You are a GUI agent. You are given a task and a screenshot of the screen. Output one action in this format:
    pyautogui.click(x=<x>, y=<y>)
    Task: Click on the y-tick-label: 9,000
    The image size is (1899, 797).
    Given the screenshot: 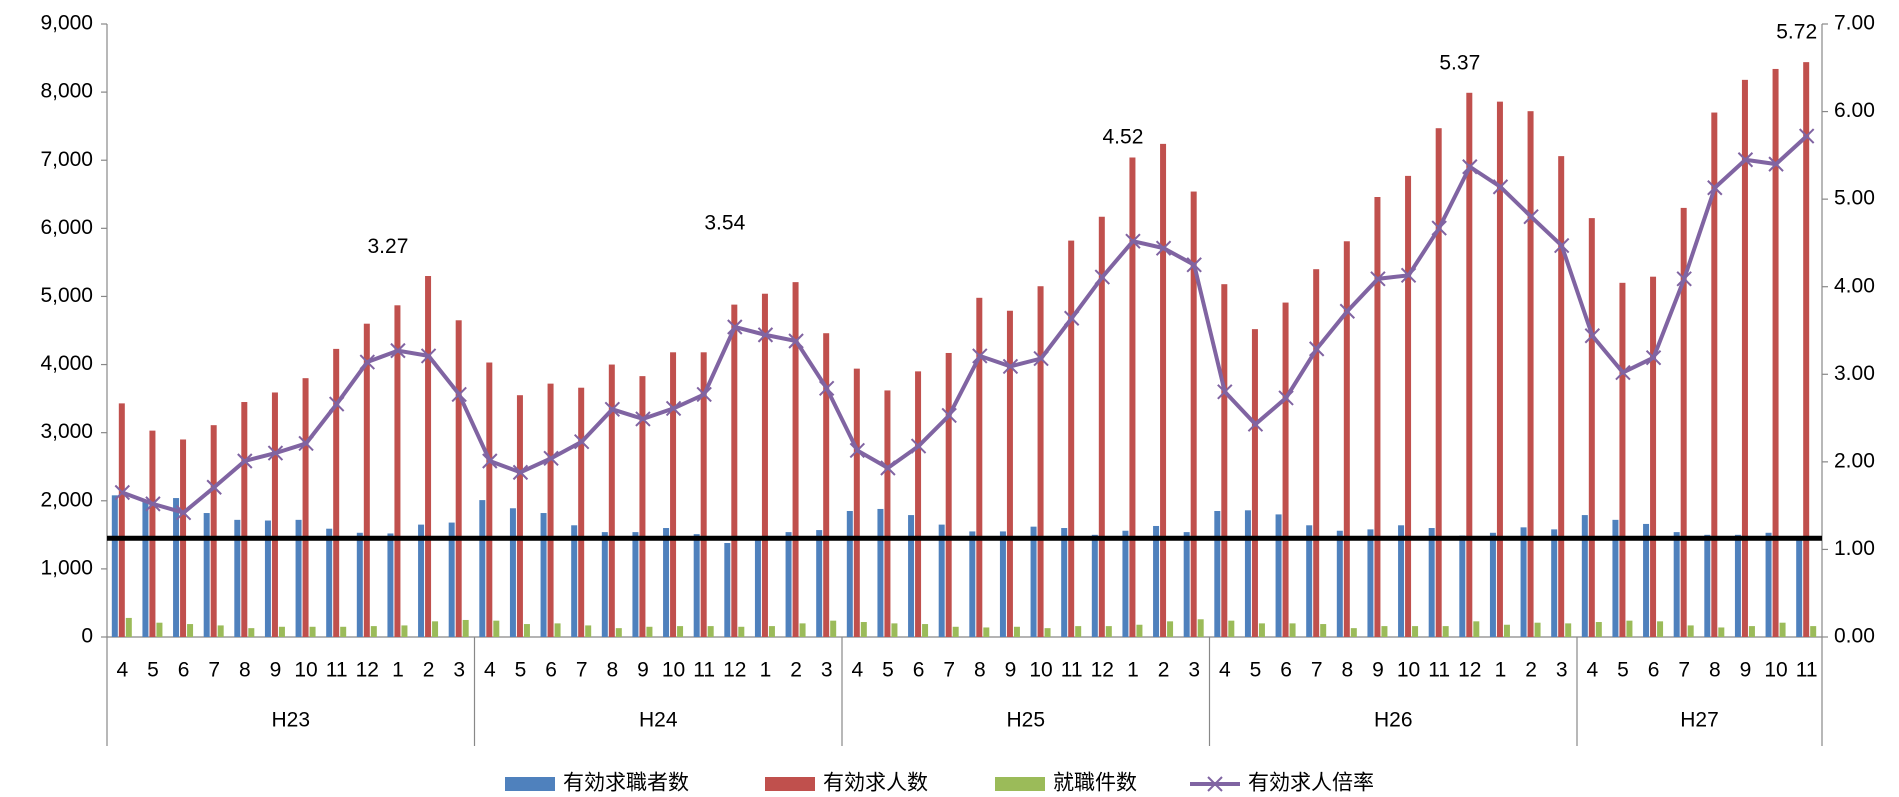 What is the action you would take?
    pyautogui.click(x=66, y=23)
    